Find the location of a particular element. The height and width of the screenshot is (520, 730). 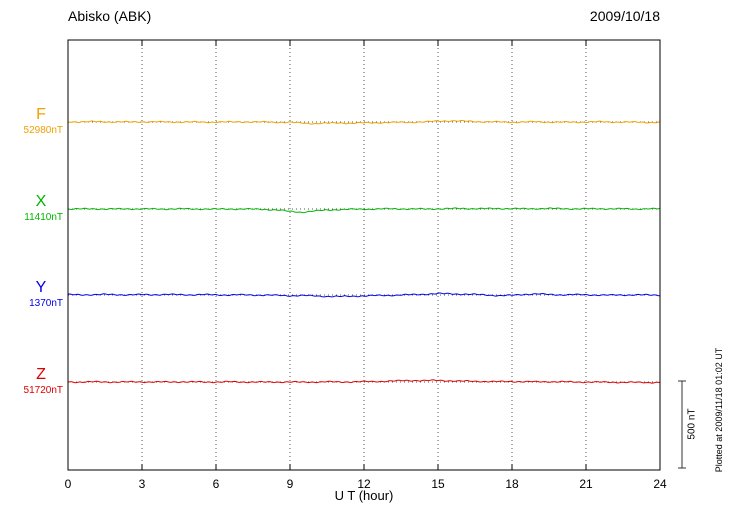

trace-Z is located at coordinates (364, 381).